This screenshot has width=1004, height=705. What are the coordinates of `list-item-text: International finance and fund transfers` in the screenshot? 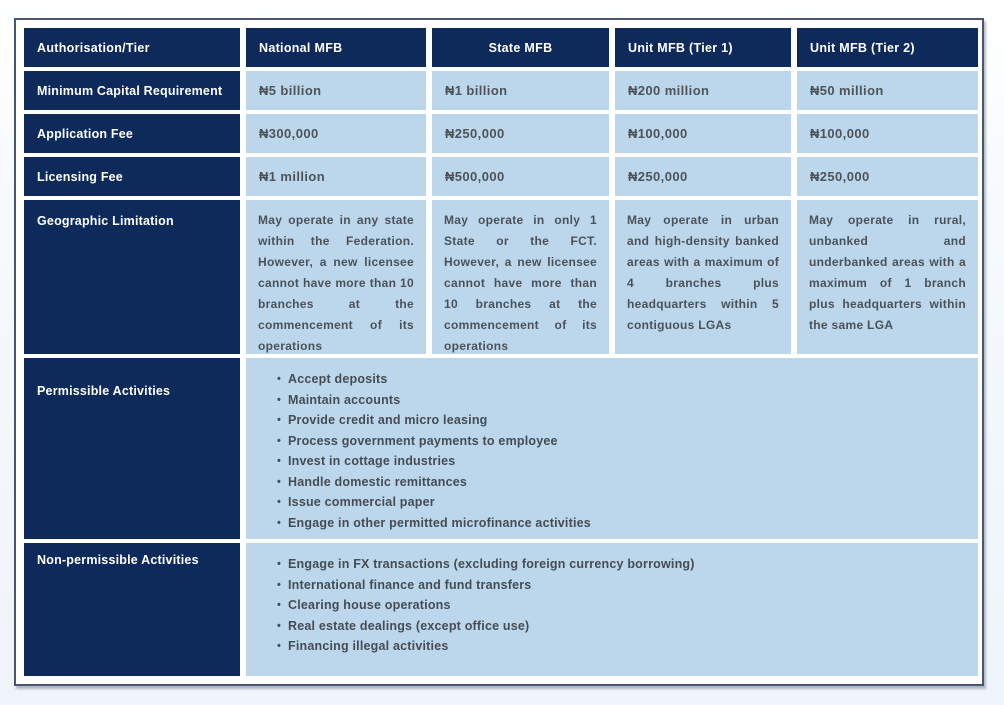 It's located at (410, 584).